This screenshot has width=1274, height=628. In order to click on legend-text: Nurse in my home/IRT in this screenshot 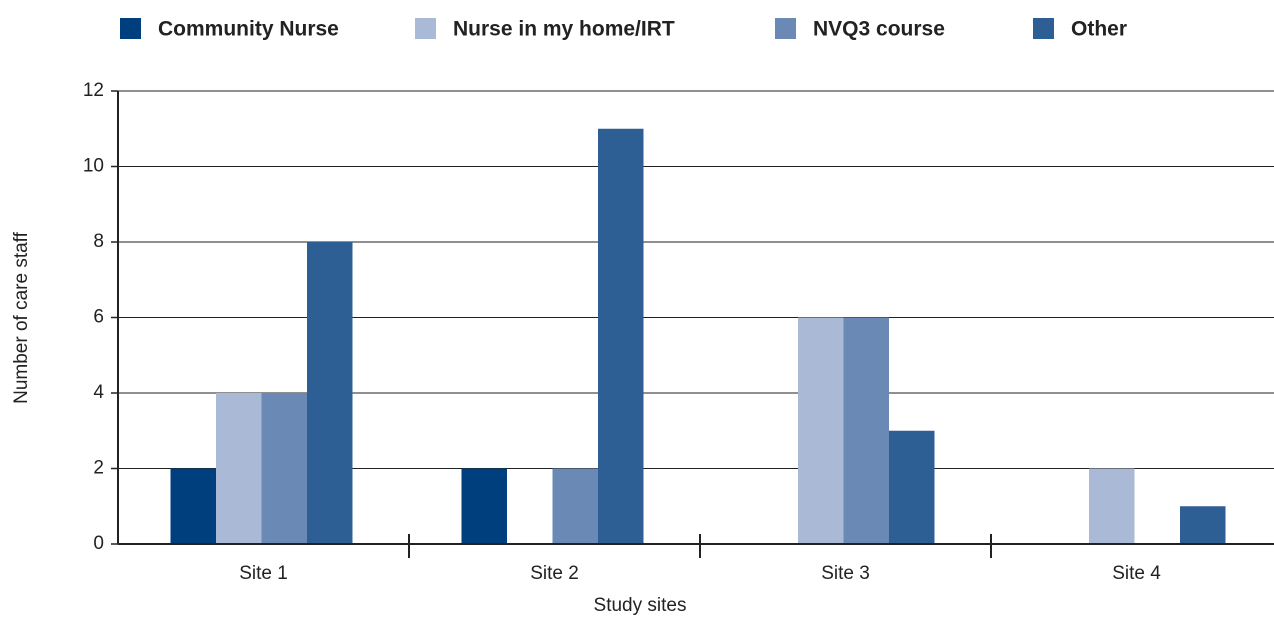, I will do `click(564, 29)`.